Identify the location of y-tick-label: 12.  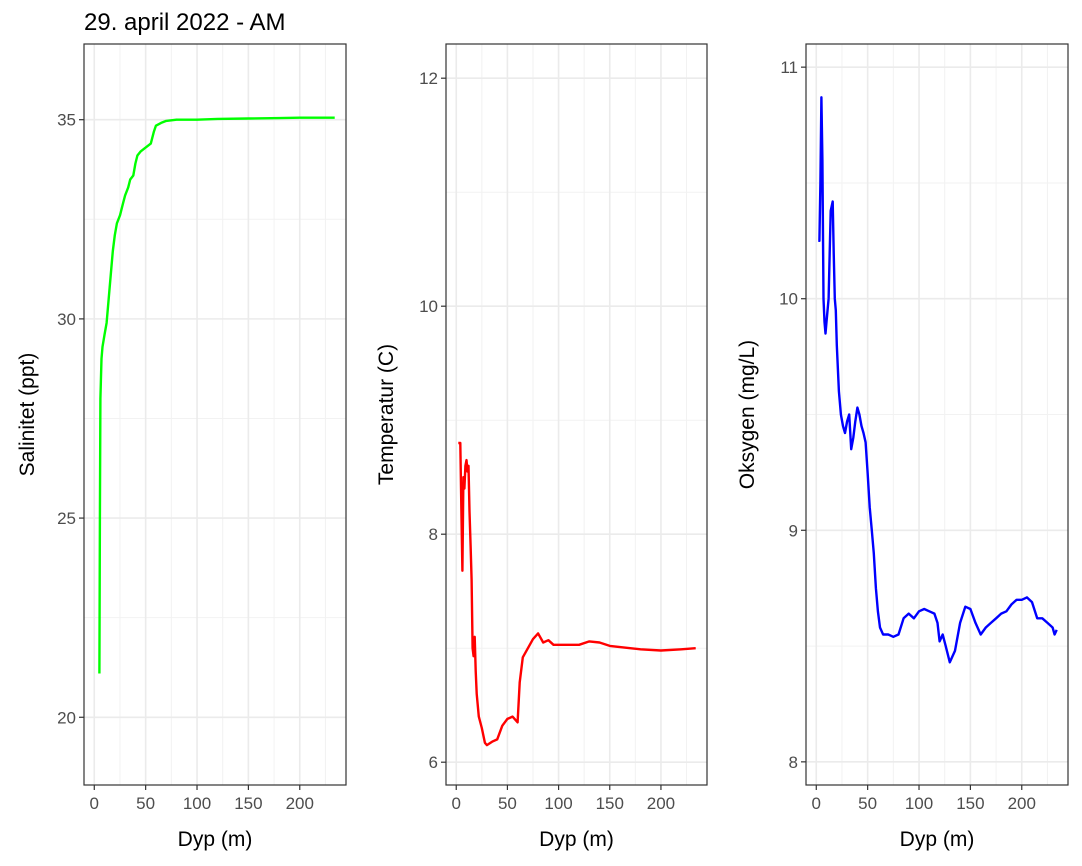
(428, 78).